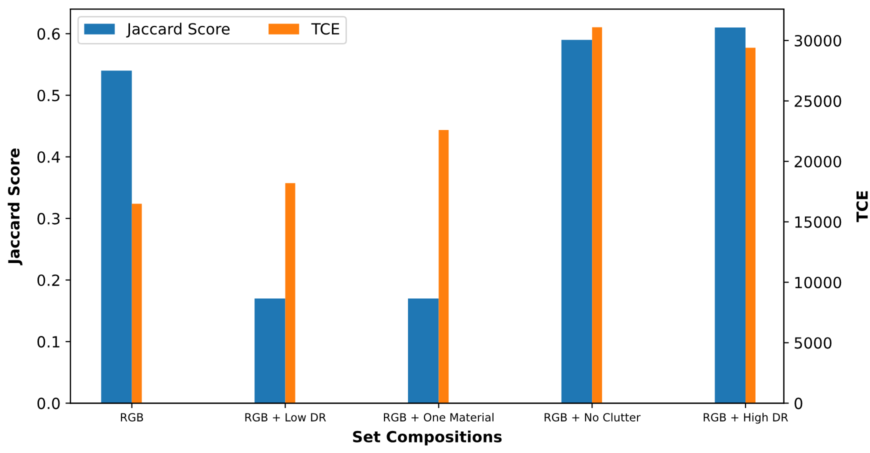  Describe the element at coordinates (48, 280) in the screenshot. I see `y-tick-label: 0.2` at that location.